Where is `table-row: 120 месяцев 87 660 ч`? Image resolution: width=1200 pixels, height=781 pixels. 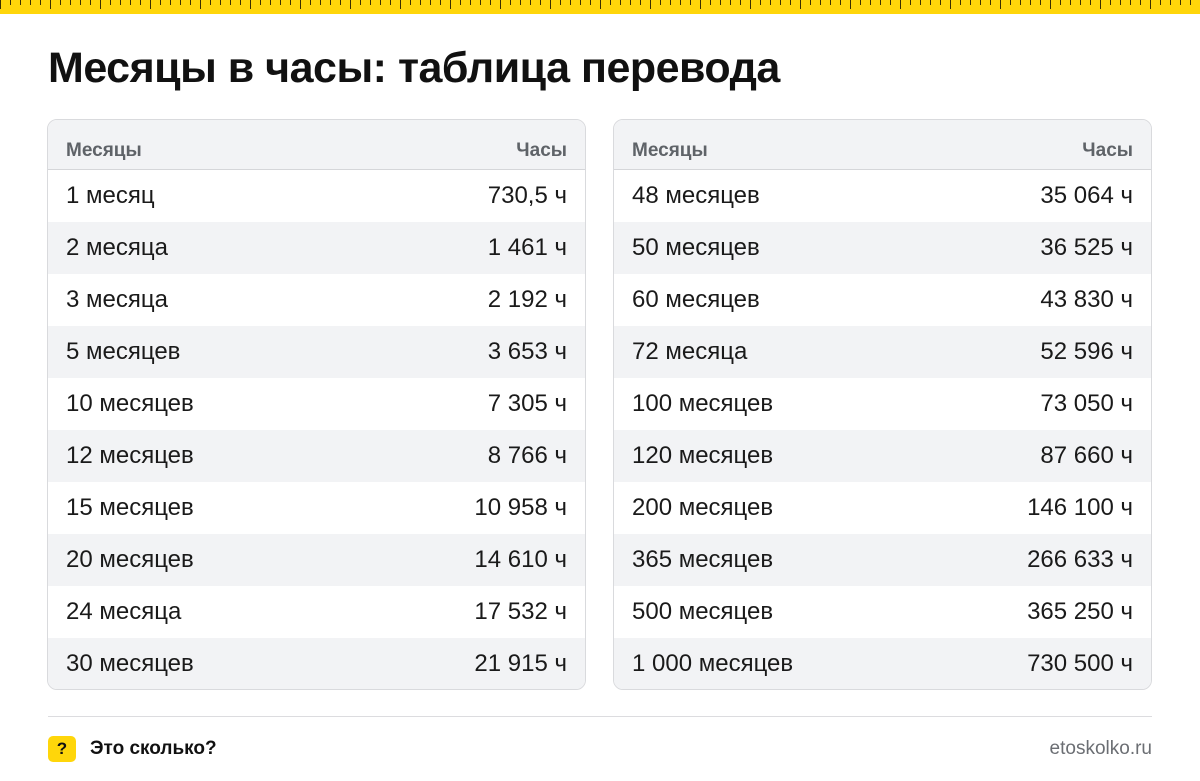 table-row: 120 месяцев 87 660 ч is located at coordinates (882, 456).